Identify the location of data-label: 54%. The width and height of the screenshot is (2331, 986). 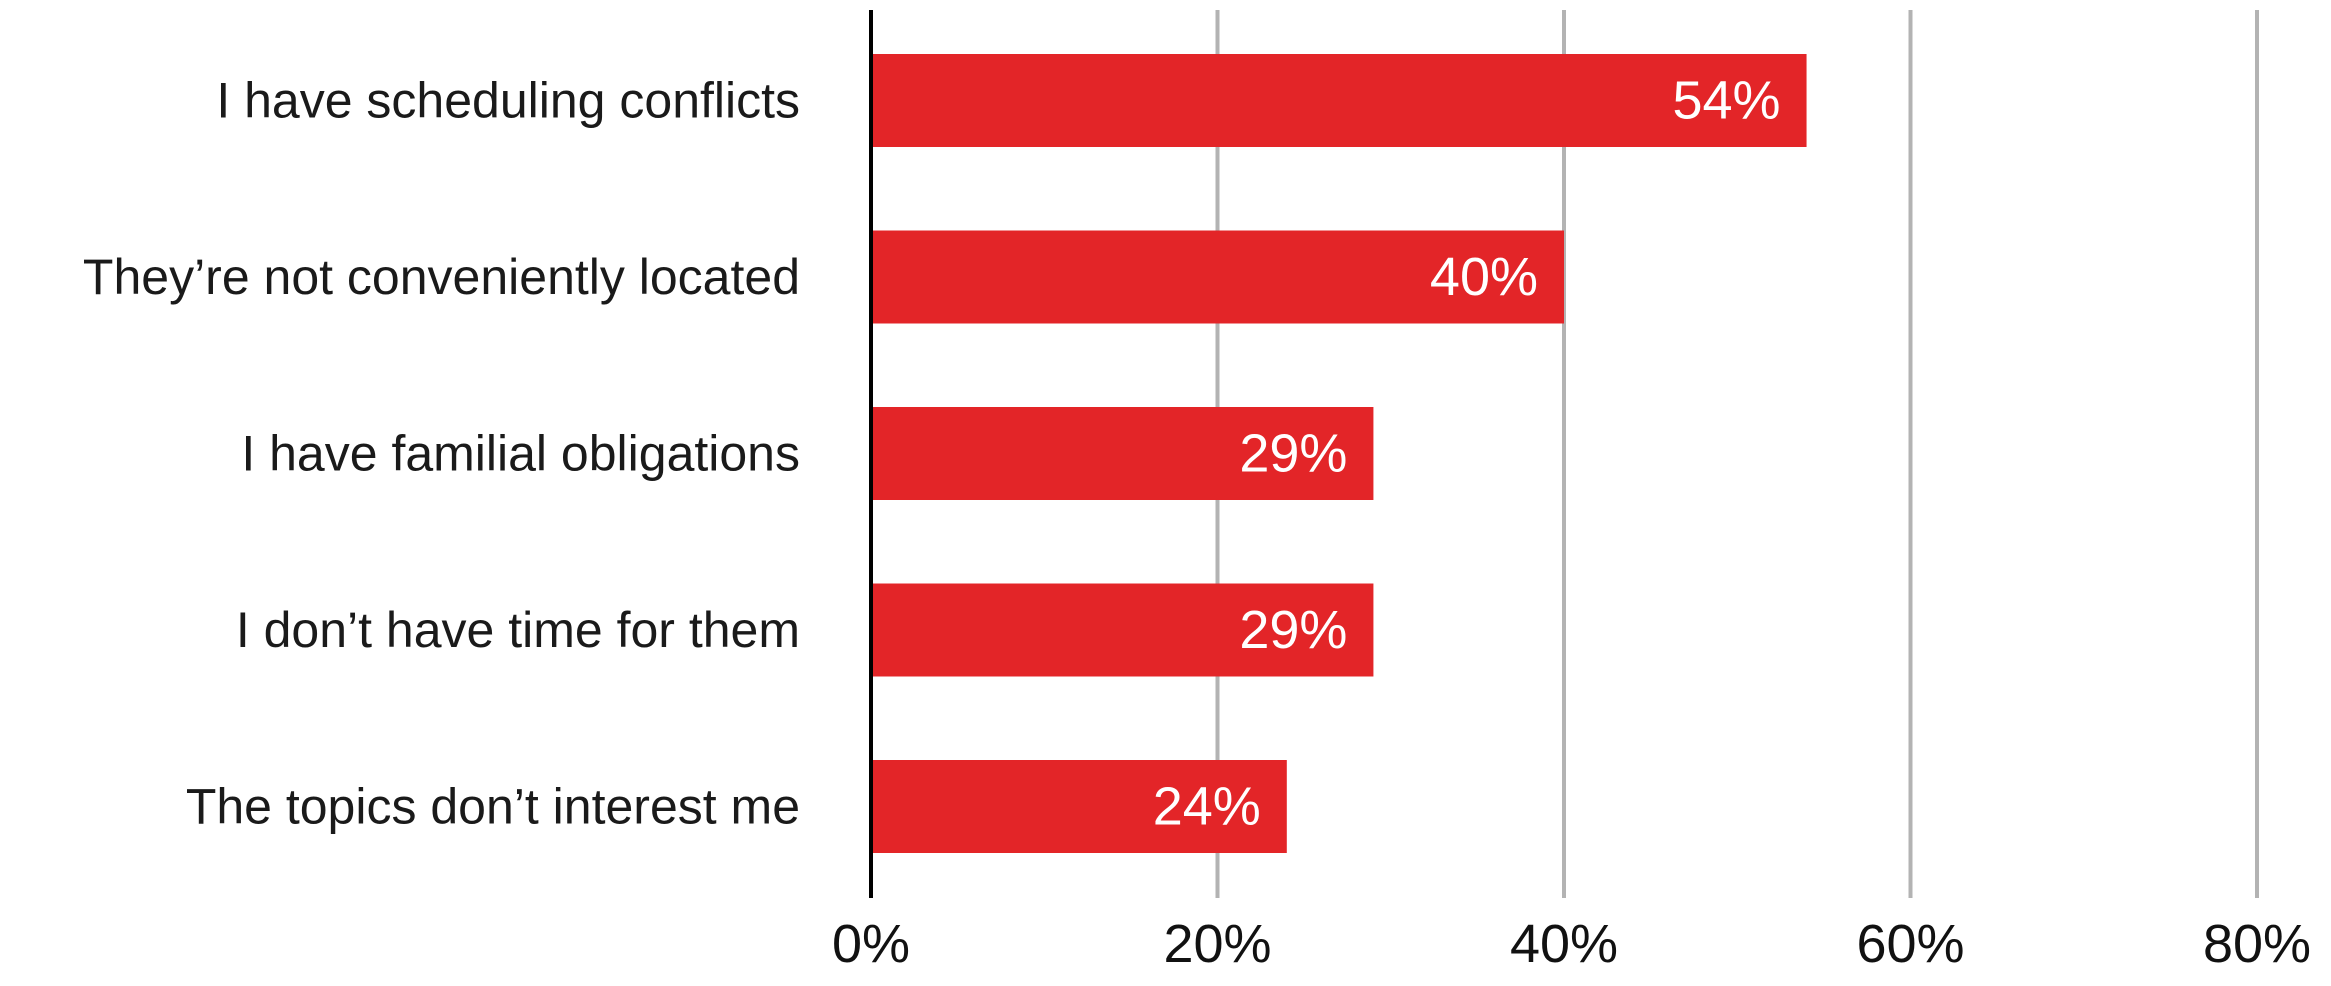
(1726, 101).